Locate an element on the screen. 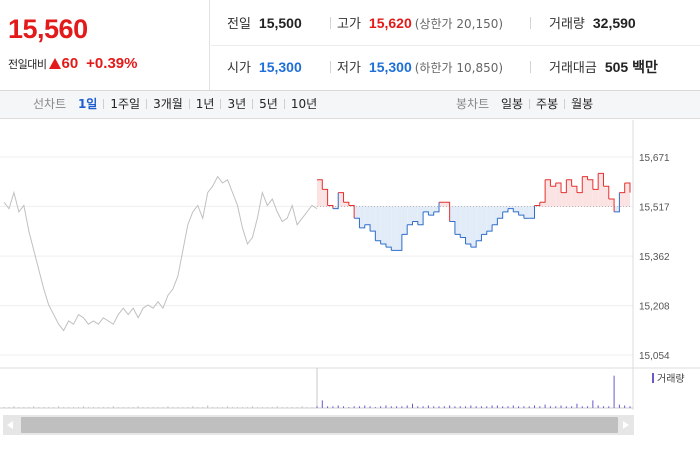 The height and width of the screenshot is (450, 700). row-divider is located at coordinates (455, 45).